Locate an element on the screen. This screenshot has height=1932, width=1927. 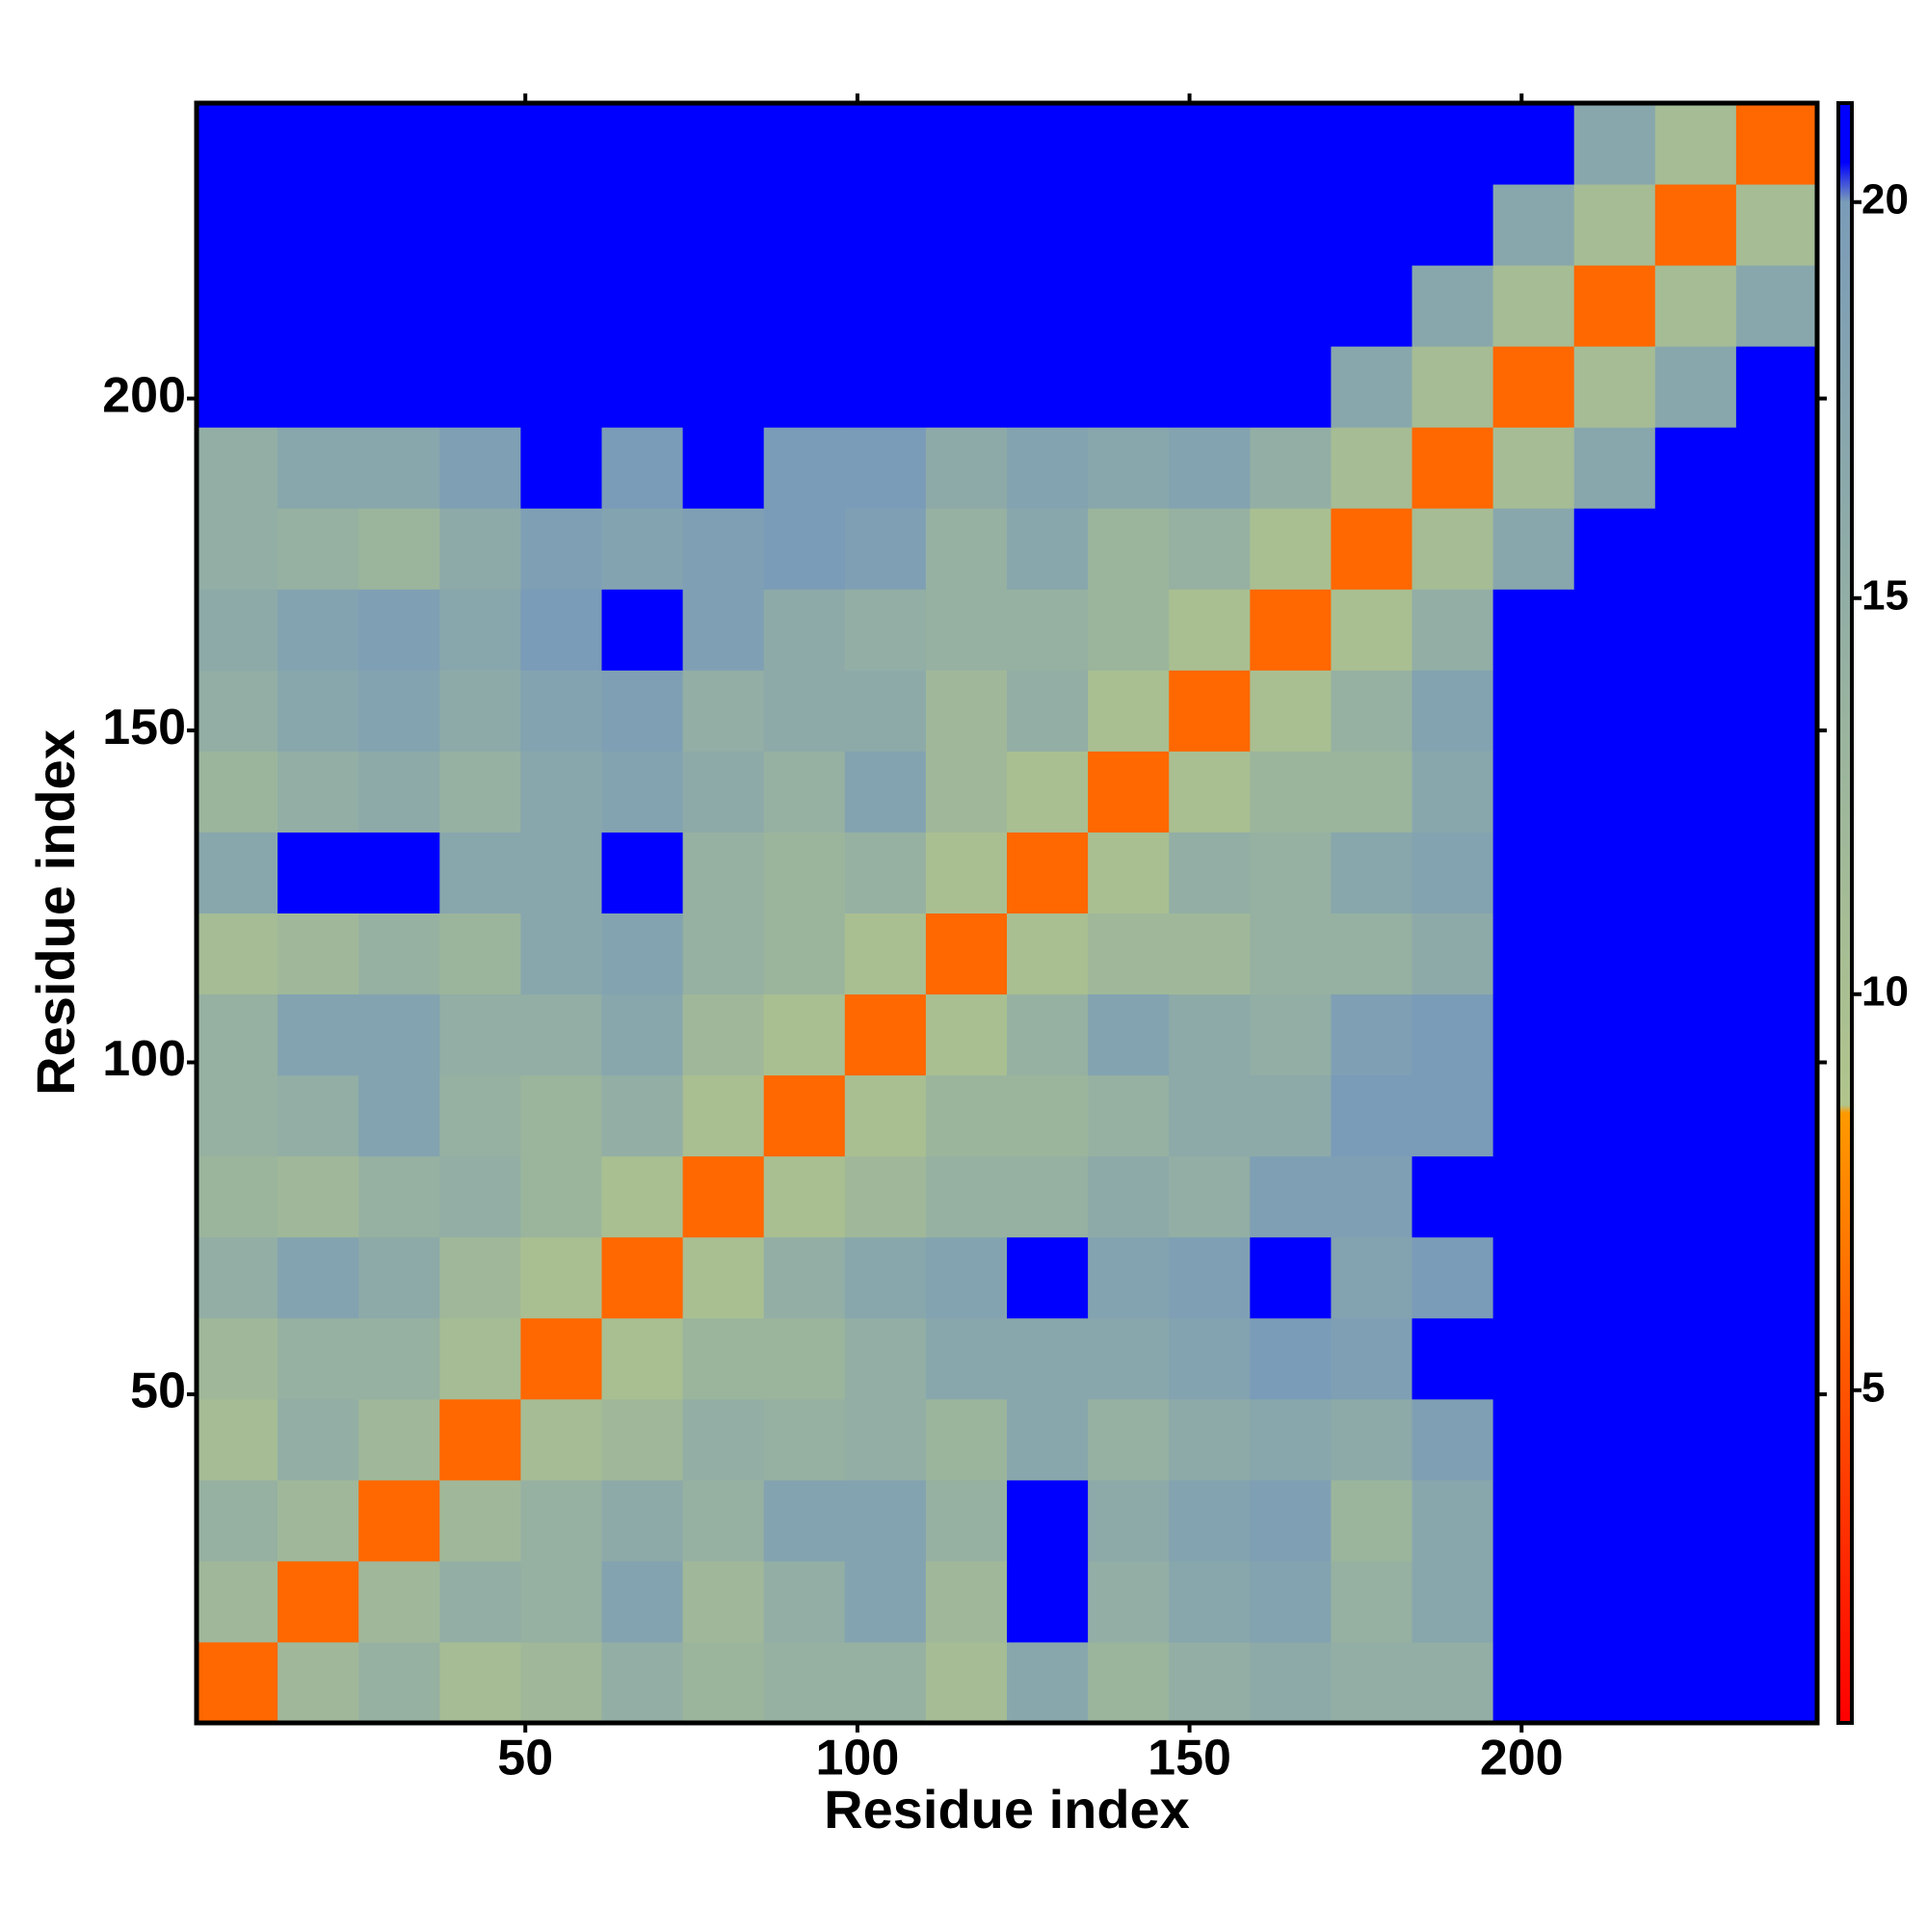
x-axis-label: Residue index is located at coordinates (1007, 1809).